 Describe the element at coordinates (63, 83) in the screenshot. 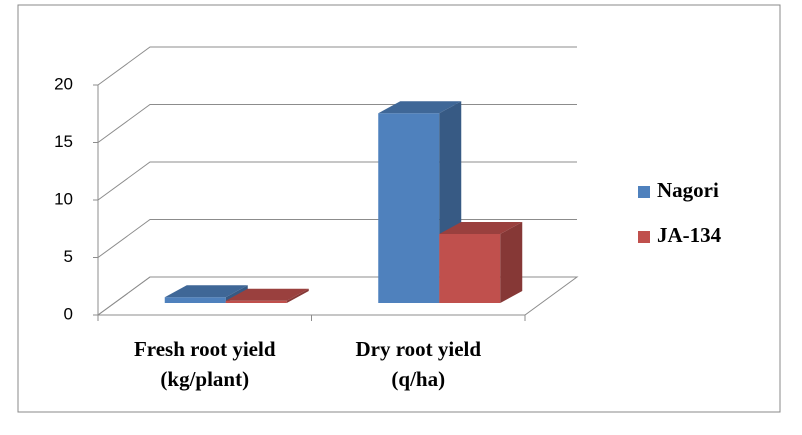

I see `y-tick-label: 20` at that location.